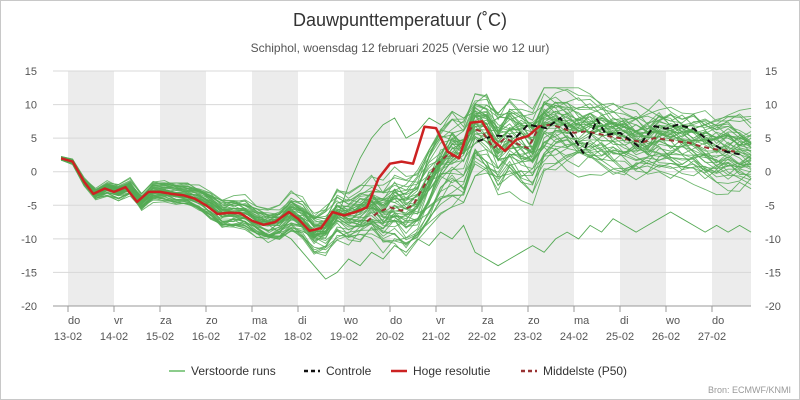 This screenshot has width=800, height=400. What do you see at coordinates (749, 390) in the screenshot?
I see `source-credit: Bron: ECMWF/KNMI` at bounding box center [749, 390].